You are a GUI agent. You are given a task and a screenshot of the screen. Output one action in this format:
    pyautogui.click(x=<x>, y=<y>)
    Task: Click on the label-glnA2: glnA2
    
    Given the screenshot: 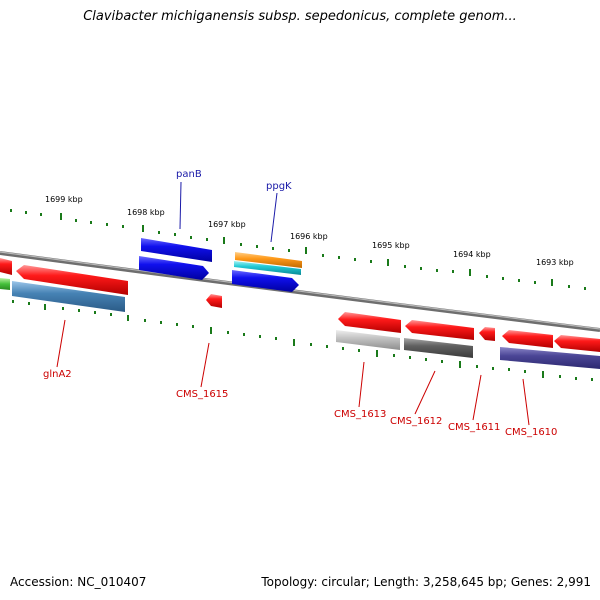 What is the action you would take?
    pyautogui.click(x=57, y=374)
    